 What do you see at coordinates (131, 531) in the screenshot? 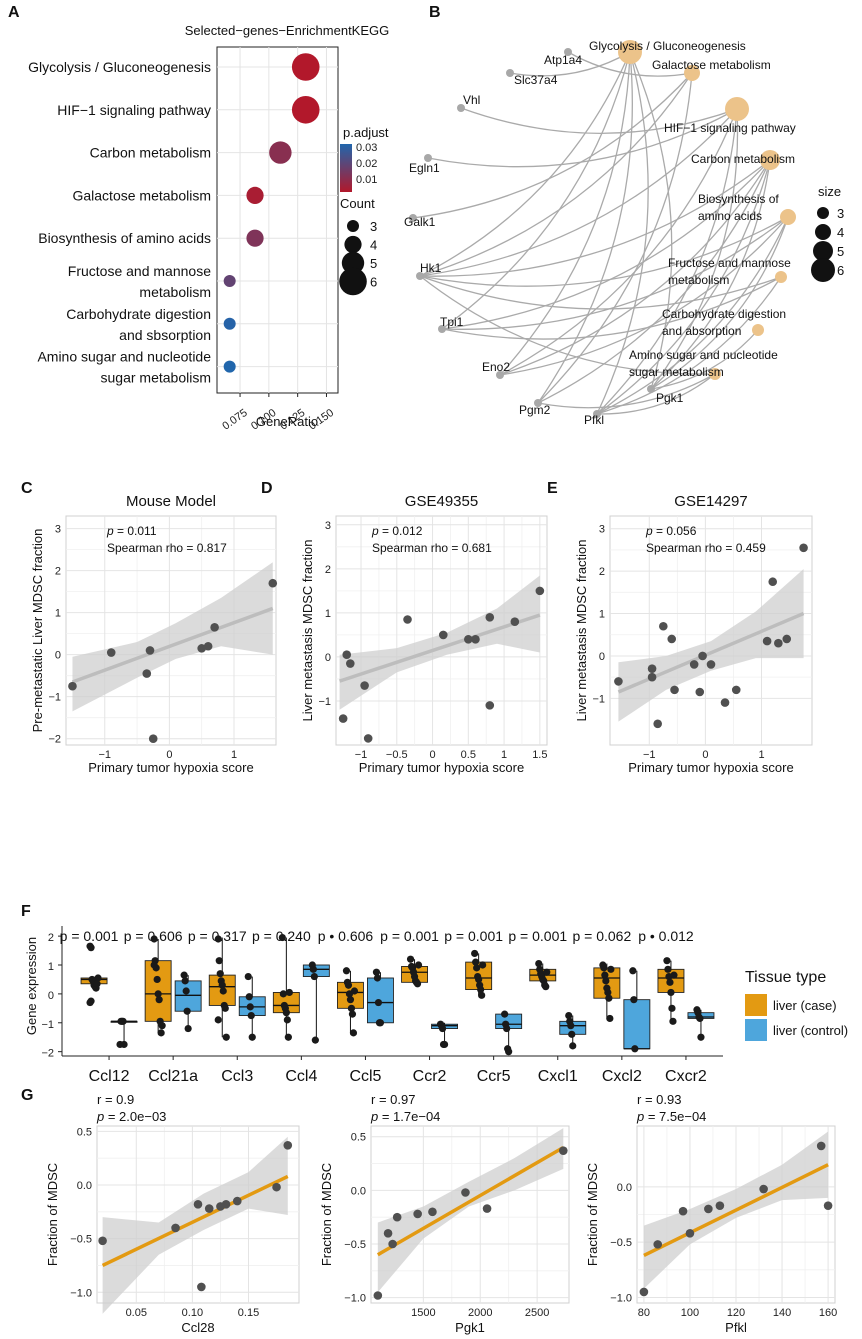
I see `panel-c-p-value: p = 0.011` at bounding box center [131, 531].